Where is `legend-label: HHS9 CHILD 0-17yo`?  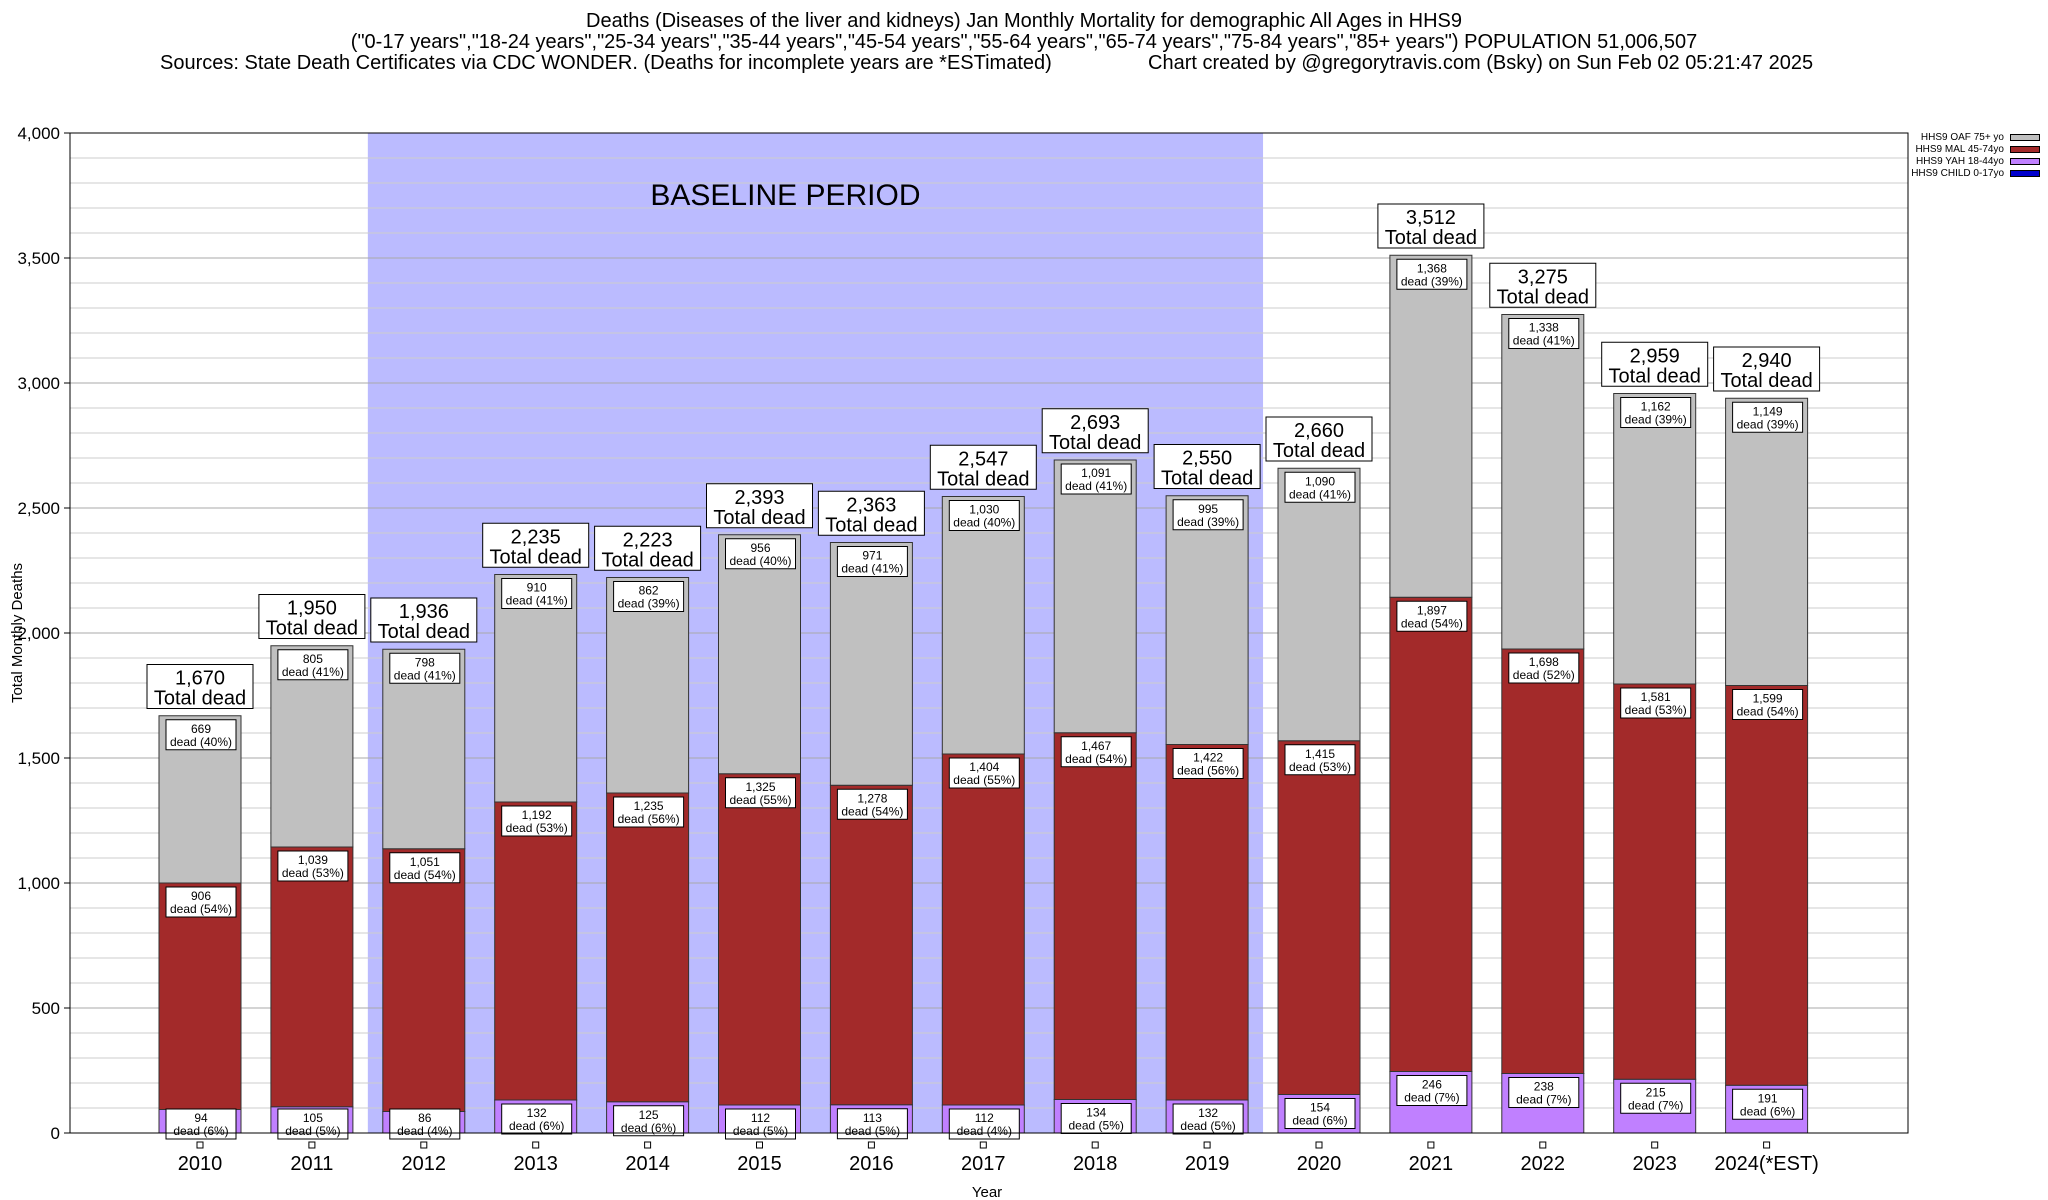 legend-label: HHS9 CHILD 0-17yo is located at coordinates (1957, 173).